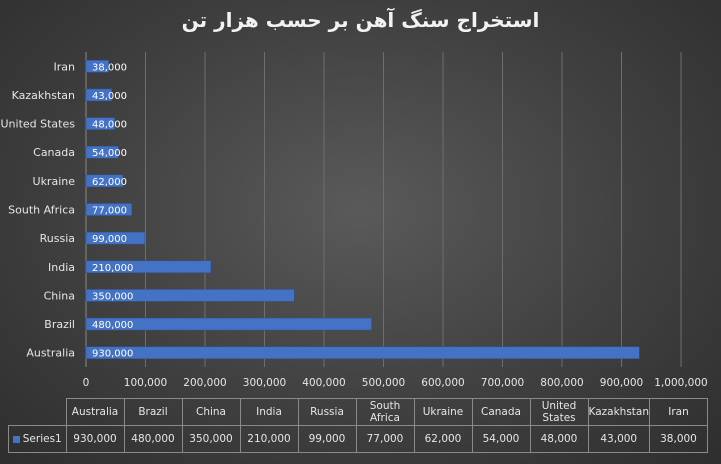  Describe the element at coordinates (57, 238) in the screenshot. I see `category-label: Russia` at that location.